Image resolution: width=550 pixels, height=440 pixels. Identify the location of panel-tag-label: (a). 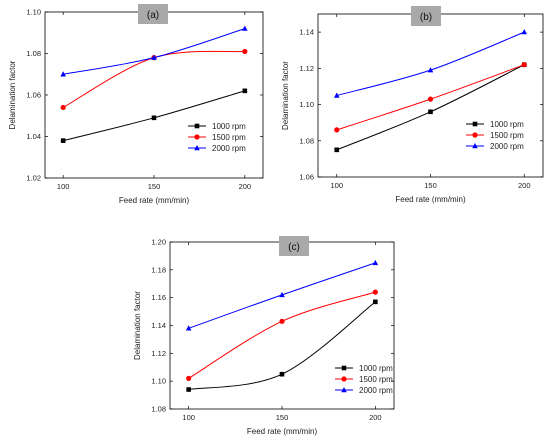
(153, 15).